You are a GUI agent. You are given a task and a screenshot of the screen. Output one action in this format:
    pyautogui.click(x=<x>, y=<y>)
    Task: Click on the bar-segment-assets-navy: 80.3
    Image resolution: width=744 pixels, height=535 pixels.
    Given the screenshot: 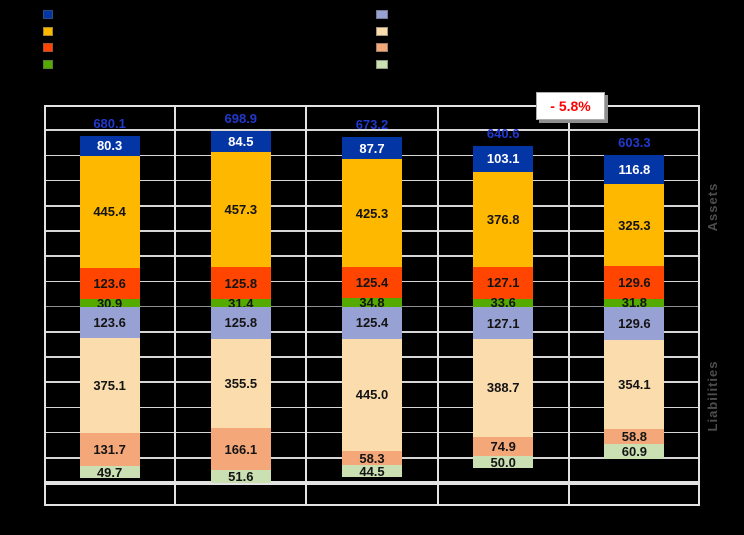 What is the action you would take?
    pyautogui.click(x=109, y=145)
    